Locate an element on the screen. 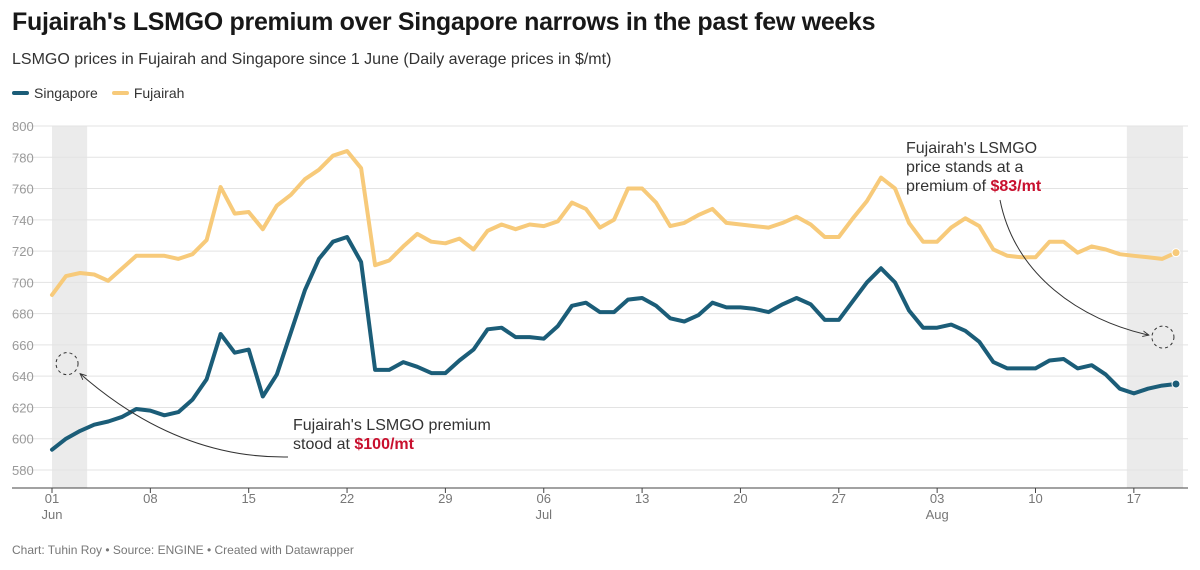  y-tick-label: 780 is located at coordinates (23, 157).